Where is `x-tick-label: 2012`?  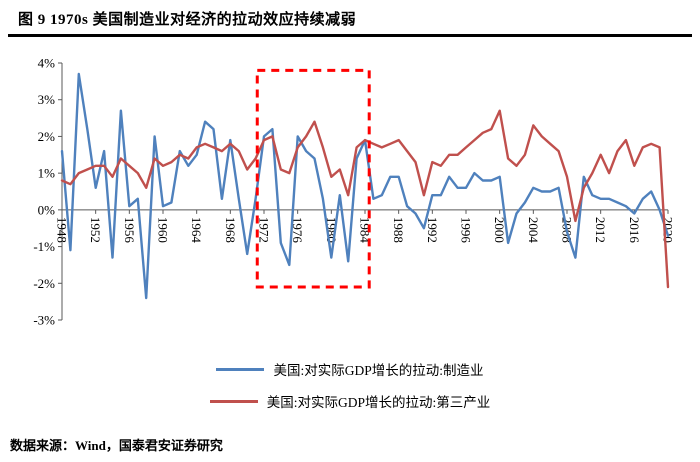
x-tick-label: 2012 is located at coordinates (600, 230).